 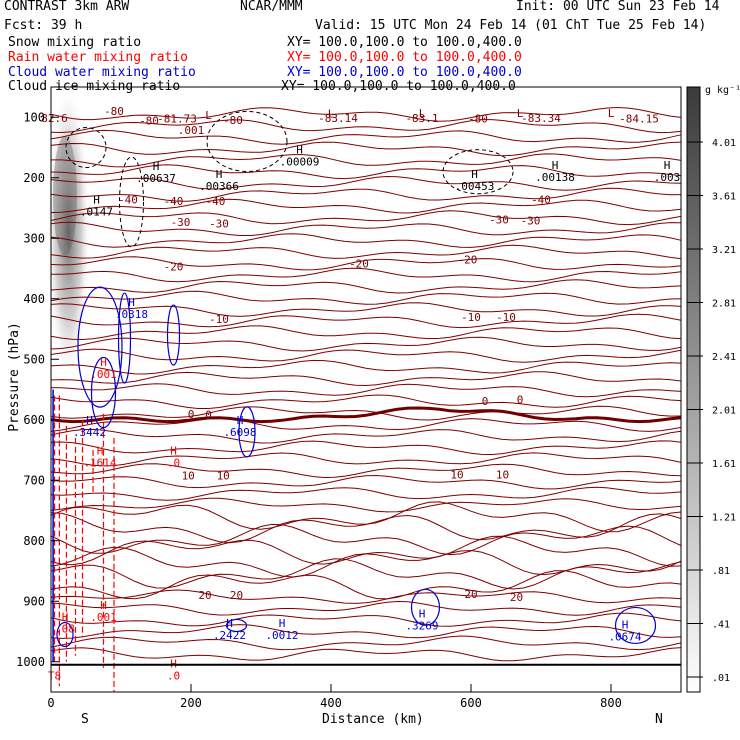 What do you see at coordinates (84, 543) in the screenshot?
I see `rain-contours` at bounding box center [84, 543].